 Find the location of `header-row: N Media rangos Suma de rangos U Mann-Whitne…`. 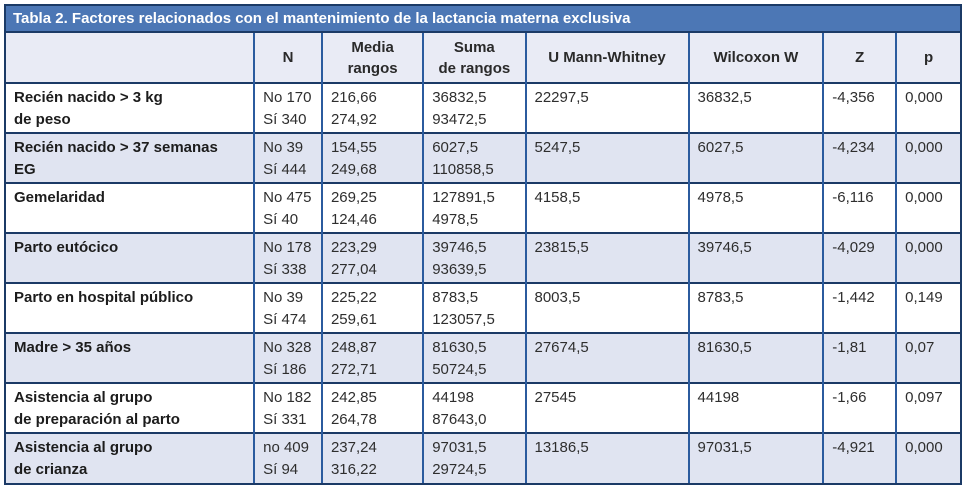

header-row: N Media rangos Suma de rangos U Mann-Whitne… is located at coordinates (483, 58).